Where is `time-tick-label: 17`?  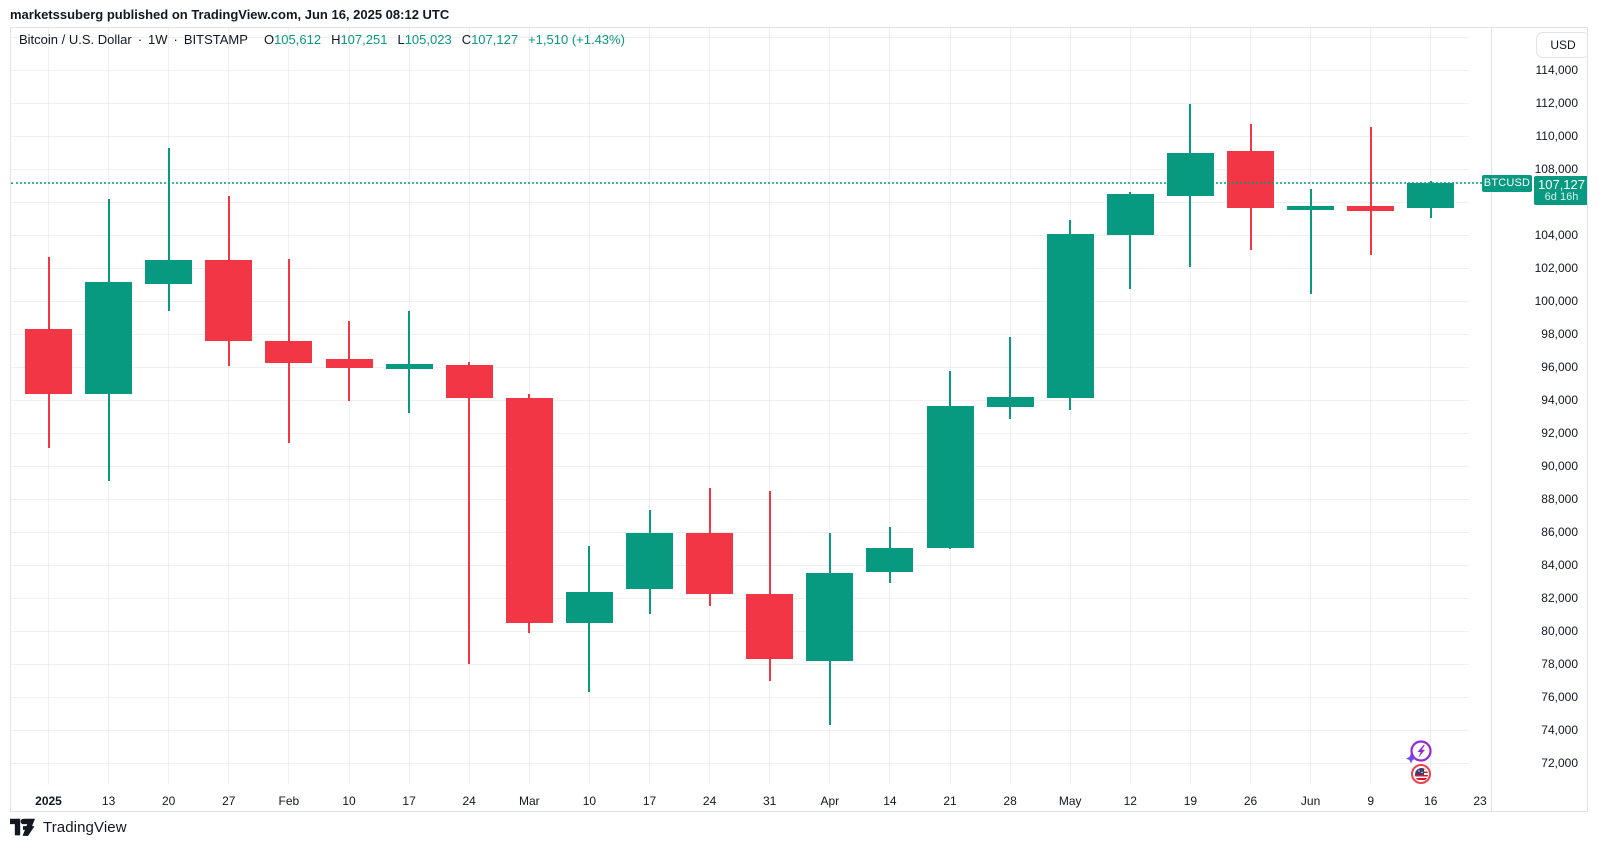
time-tick-label: 17 is located at coordinates (649, 801).